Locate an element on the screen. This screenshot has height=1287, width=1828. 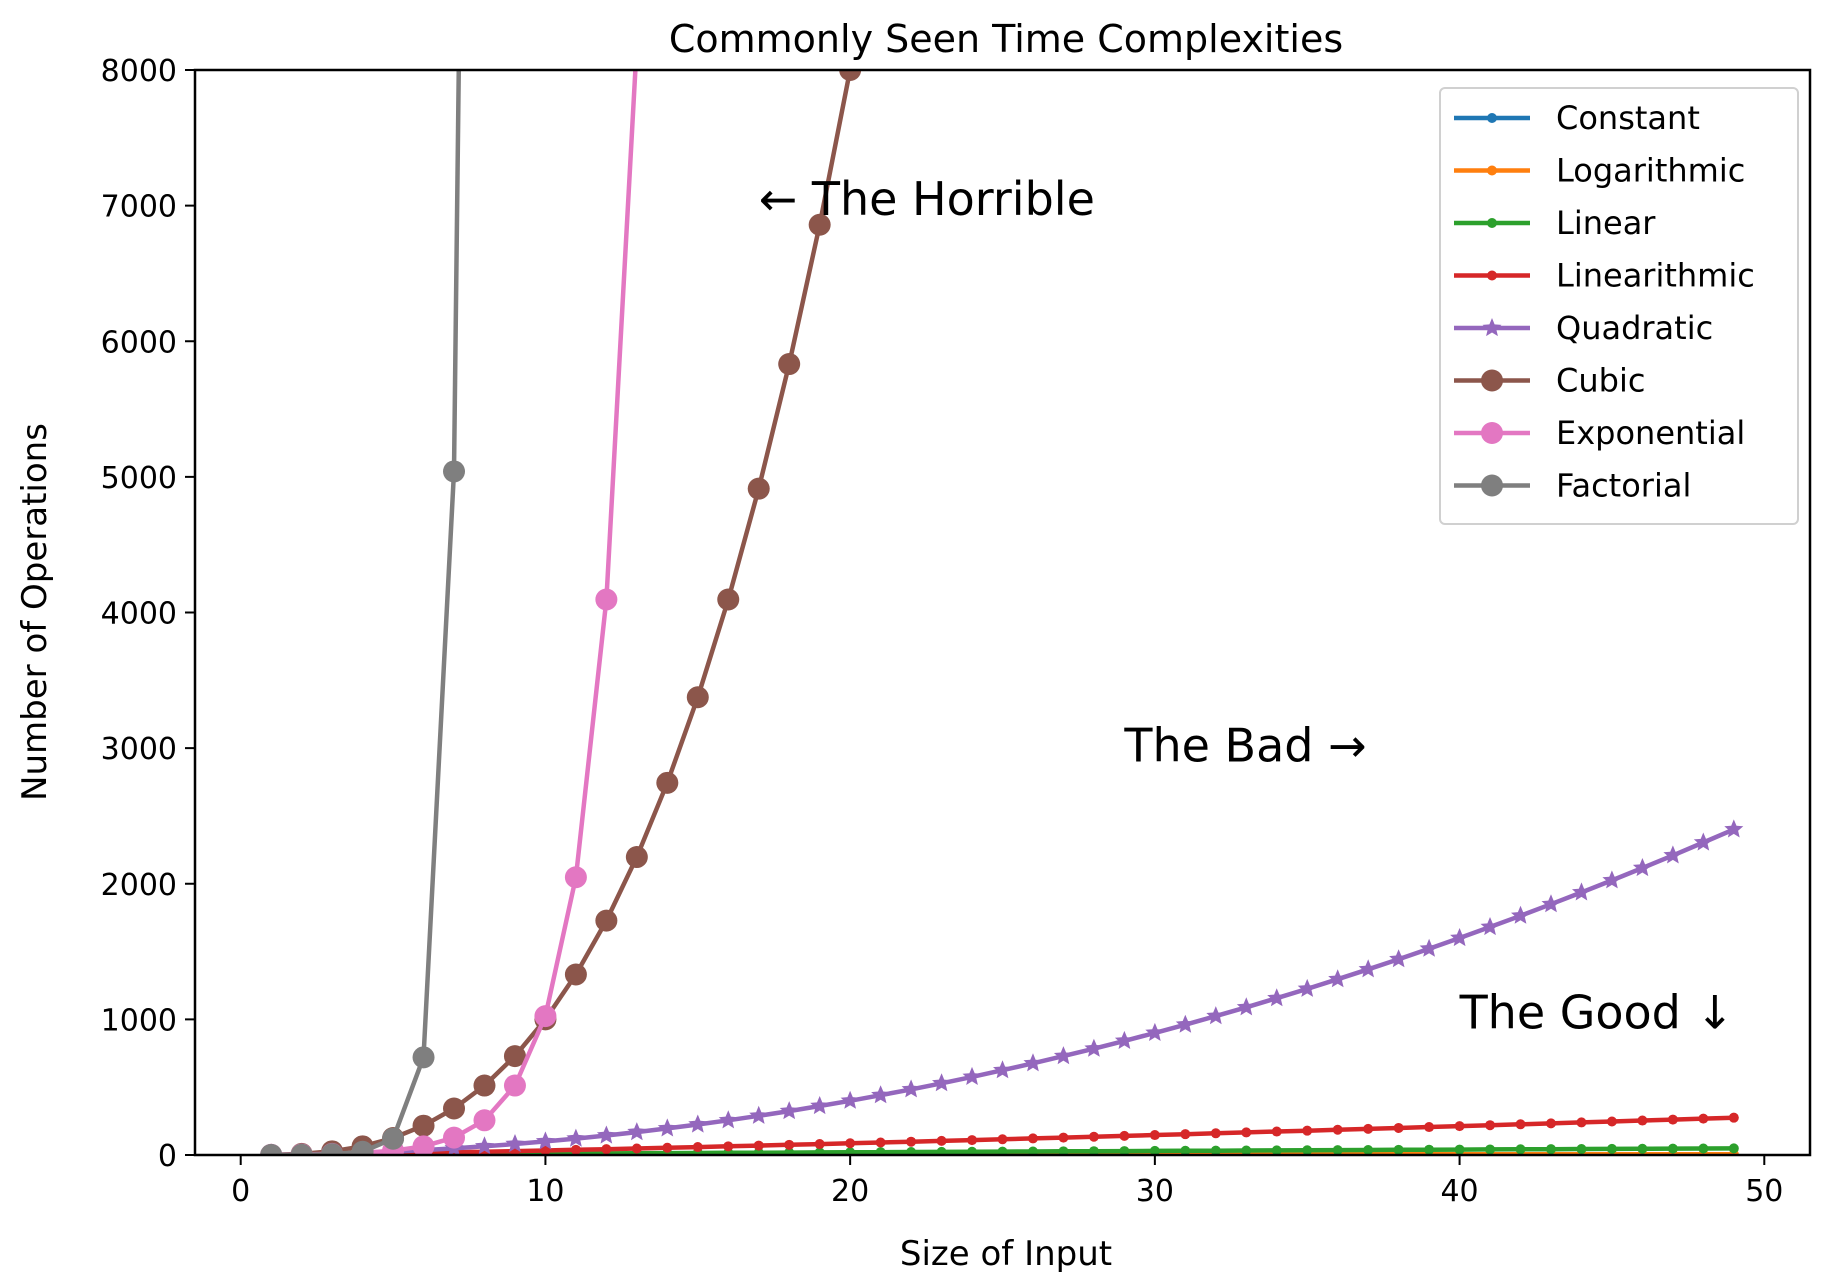
y-tick-label: 1000 is located at coordinates (139, 1020).